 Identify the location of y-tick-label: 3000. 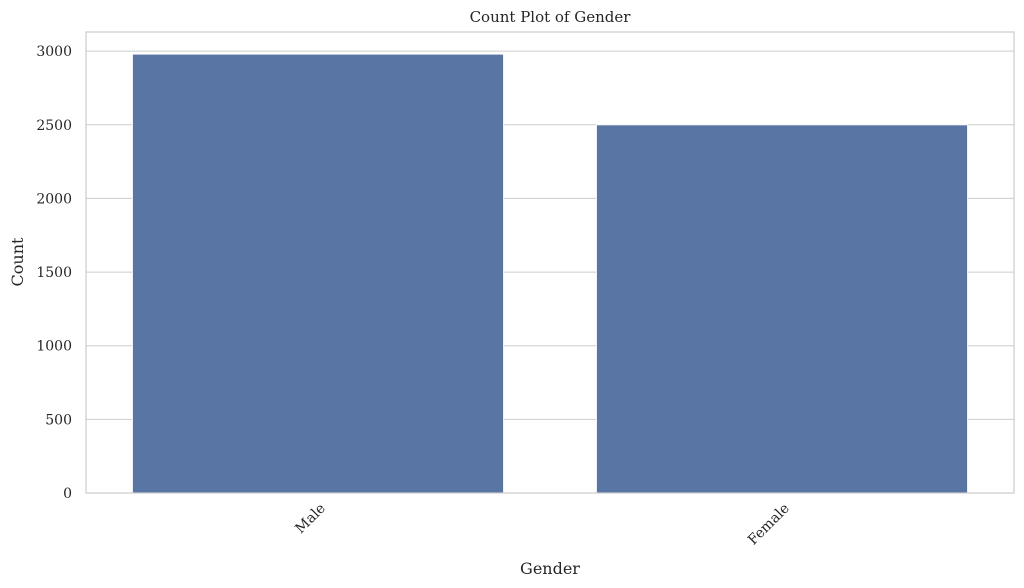
(54, 52).